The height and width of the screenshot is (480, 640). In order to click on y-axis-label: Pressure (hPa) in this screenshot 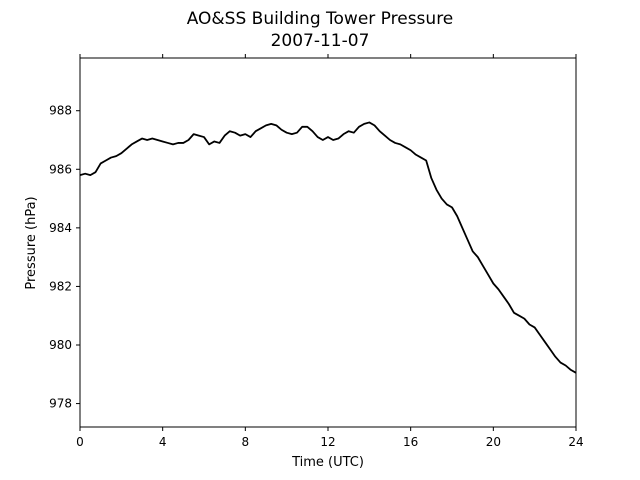, I will do `click(31, 242)`.